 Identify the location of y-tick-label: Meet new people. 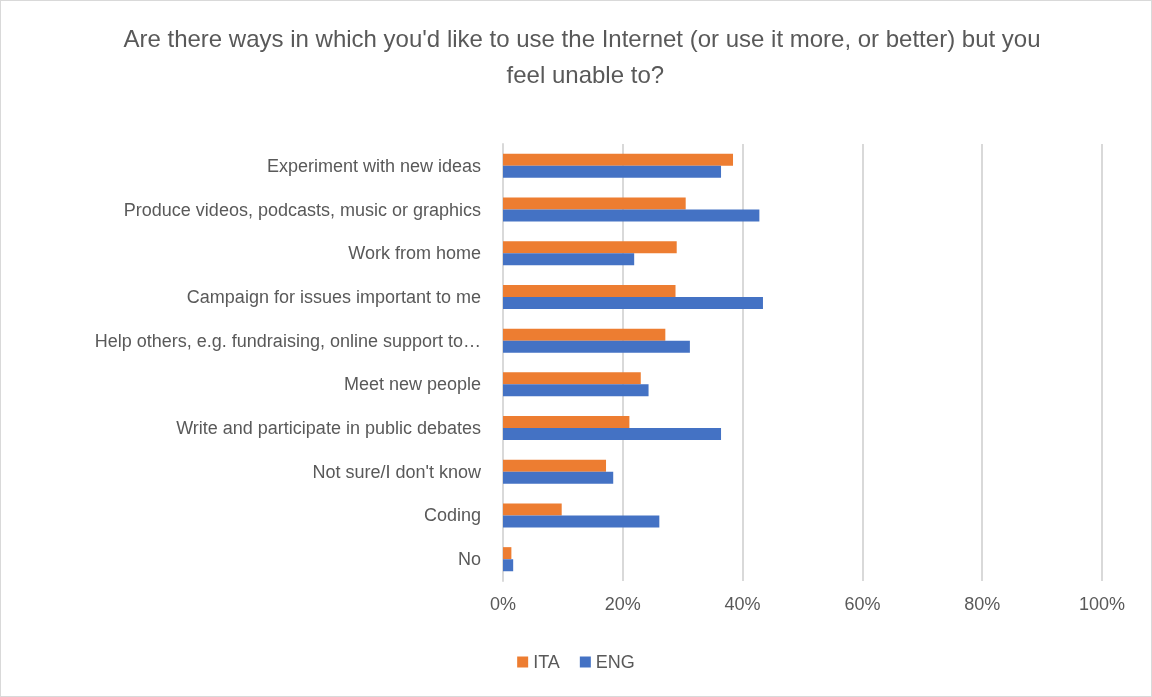
(412, 384).